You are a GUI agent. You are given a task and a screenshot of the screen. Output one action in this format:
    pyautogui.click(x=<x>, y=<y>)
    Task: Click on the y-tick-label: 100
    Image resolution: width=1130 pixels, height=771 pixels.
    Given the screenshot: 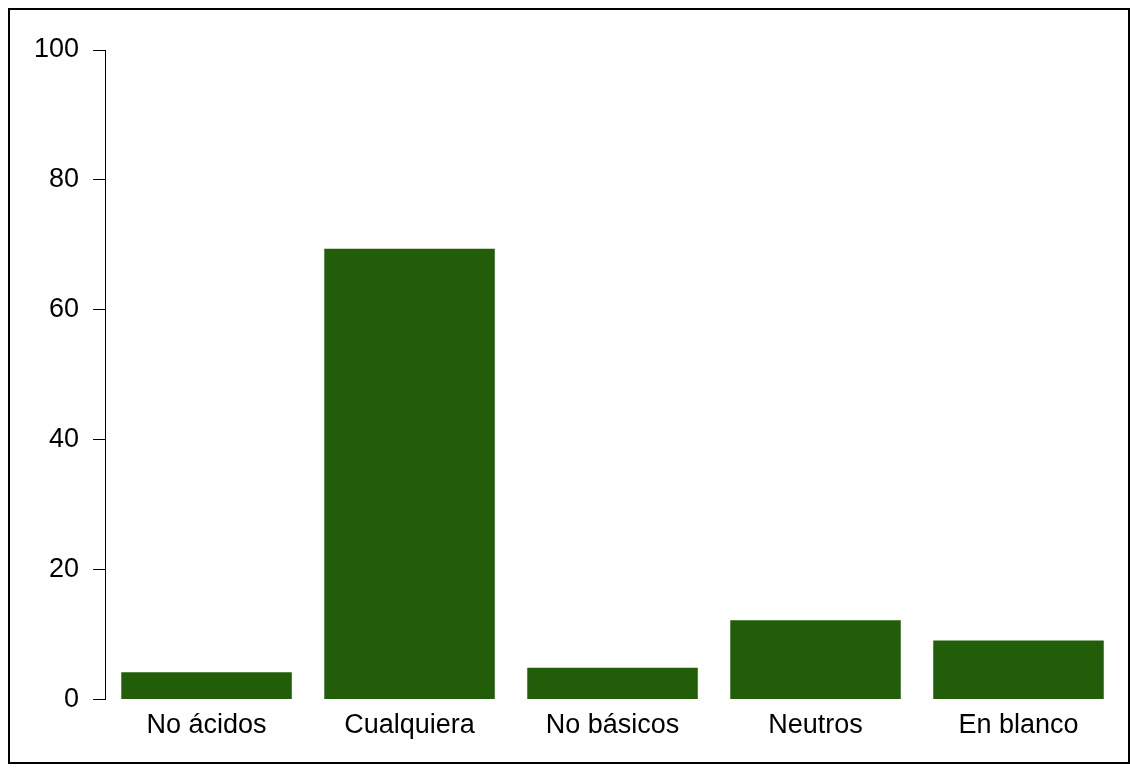 What is the action you would take?
    pyautogui.click(x=56, y=48)
    